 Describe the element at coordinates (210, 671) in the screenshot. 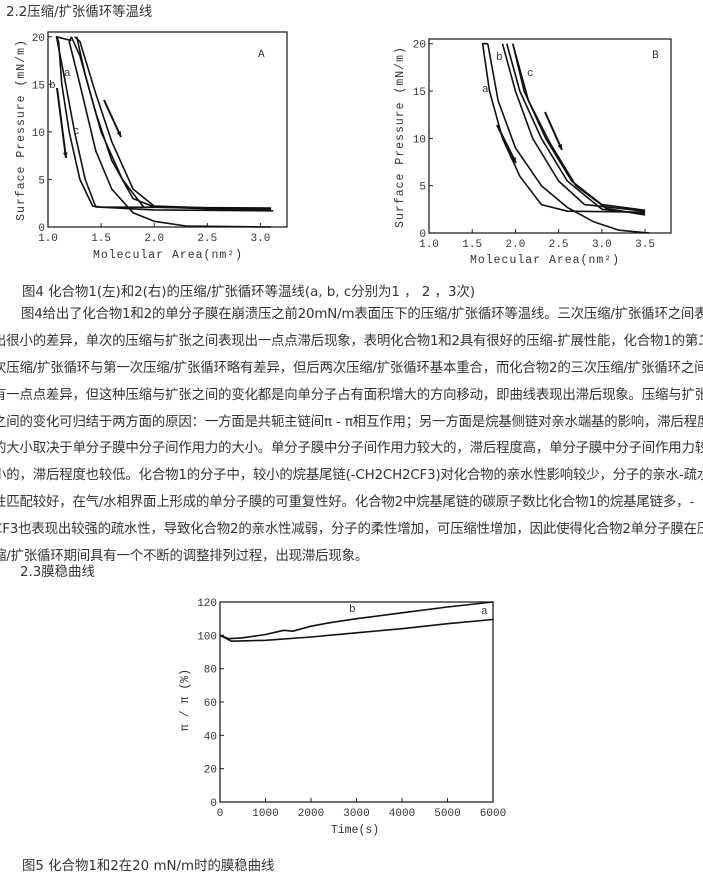

I see `y-tick-label: 80` at that location.